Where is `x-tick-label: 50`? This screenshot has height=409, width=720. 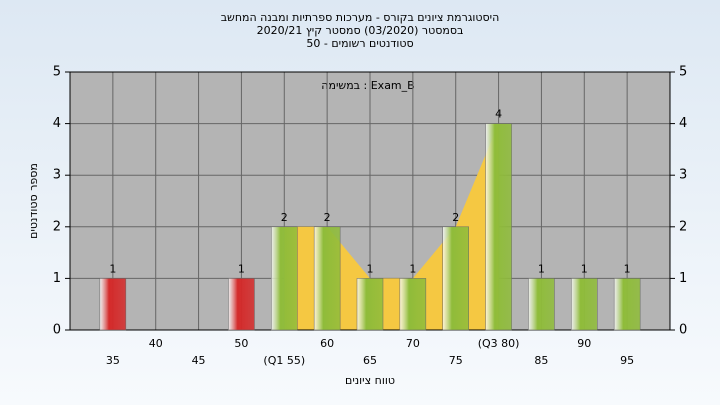 x-tick-label: 50 is located at coordinates (241, 343).